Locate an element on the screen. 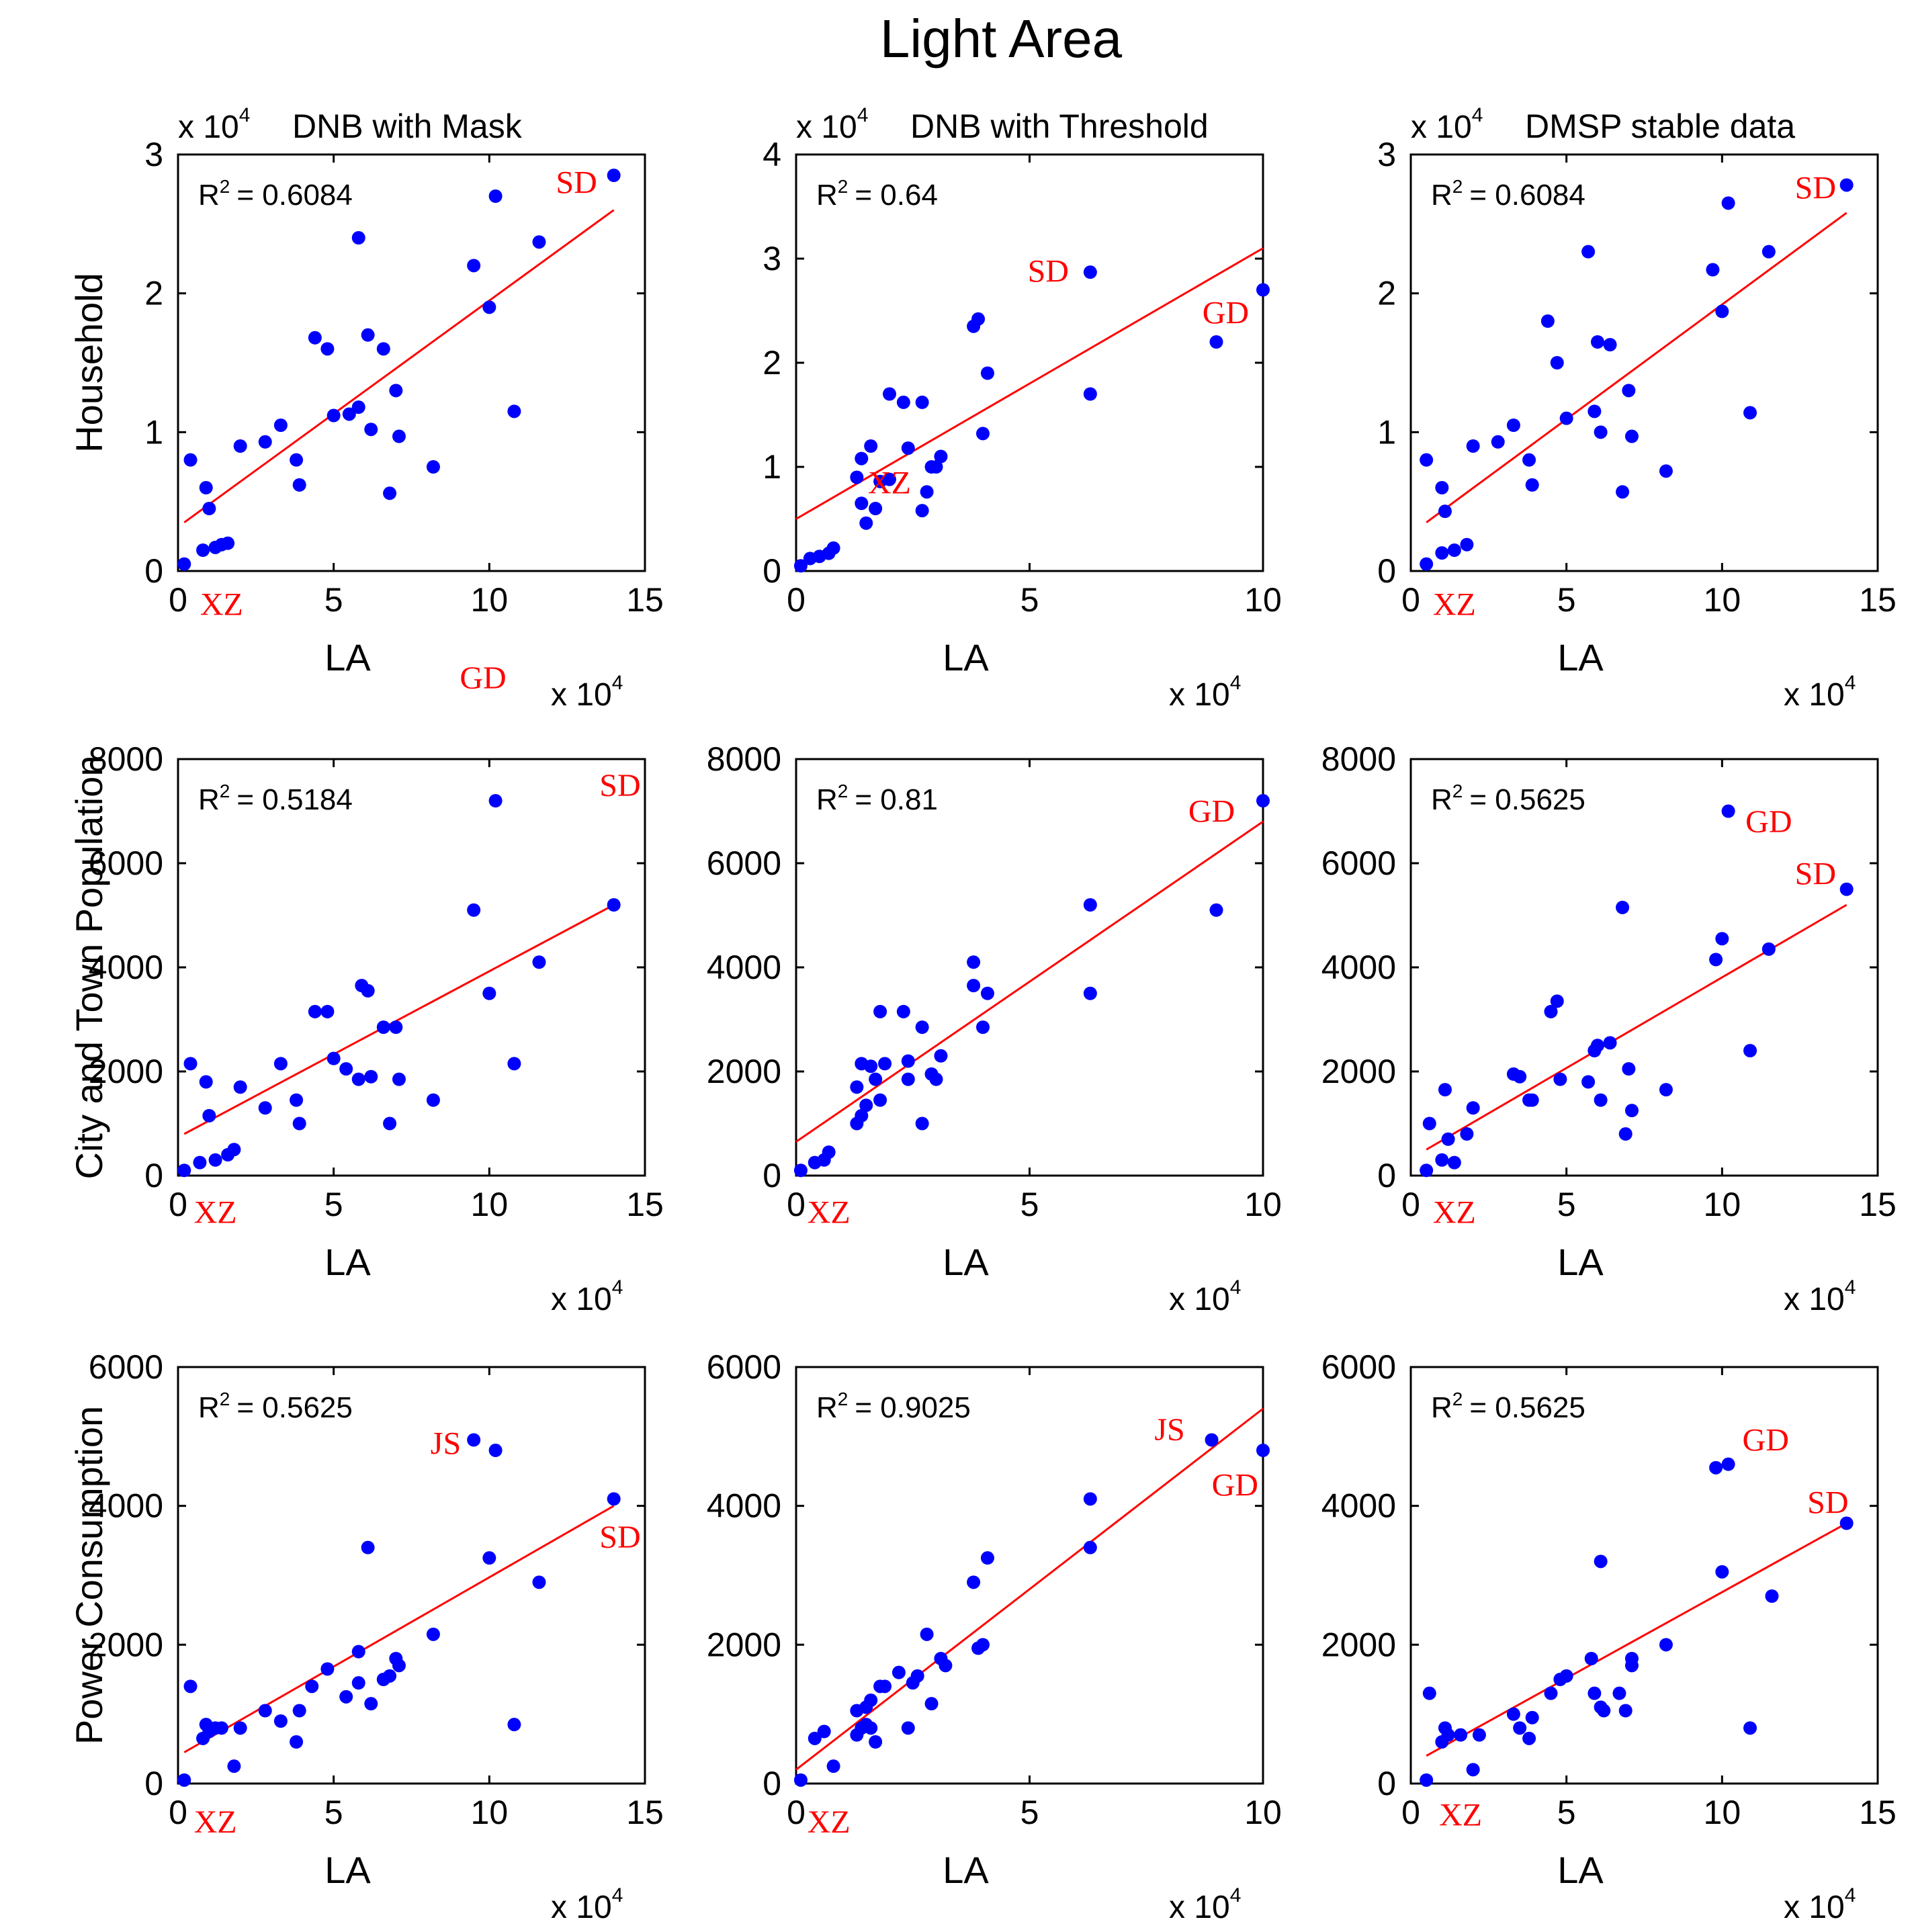 This screenshot has height=1932, width=1914. y-axis-label: City and Town Population is located at coordinates (89, 968).